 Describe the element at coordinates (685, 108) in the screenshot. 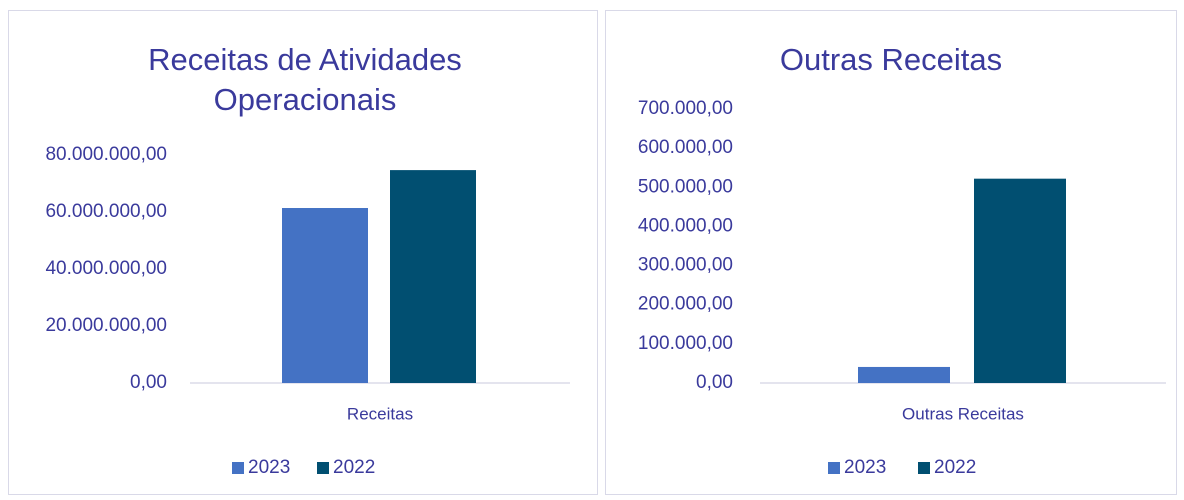

I see `y-tick-label: 700.000,00` at that location.